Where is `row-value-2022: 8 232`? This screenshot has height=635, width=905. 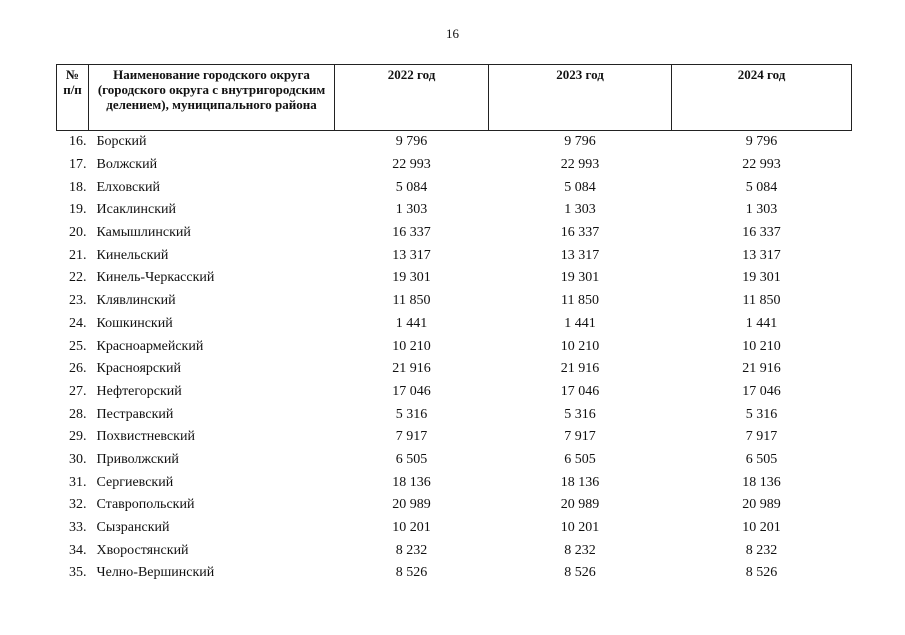 row-value-2022: 8 232 is located at coordinates (411, 550).